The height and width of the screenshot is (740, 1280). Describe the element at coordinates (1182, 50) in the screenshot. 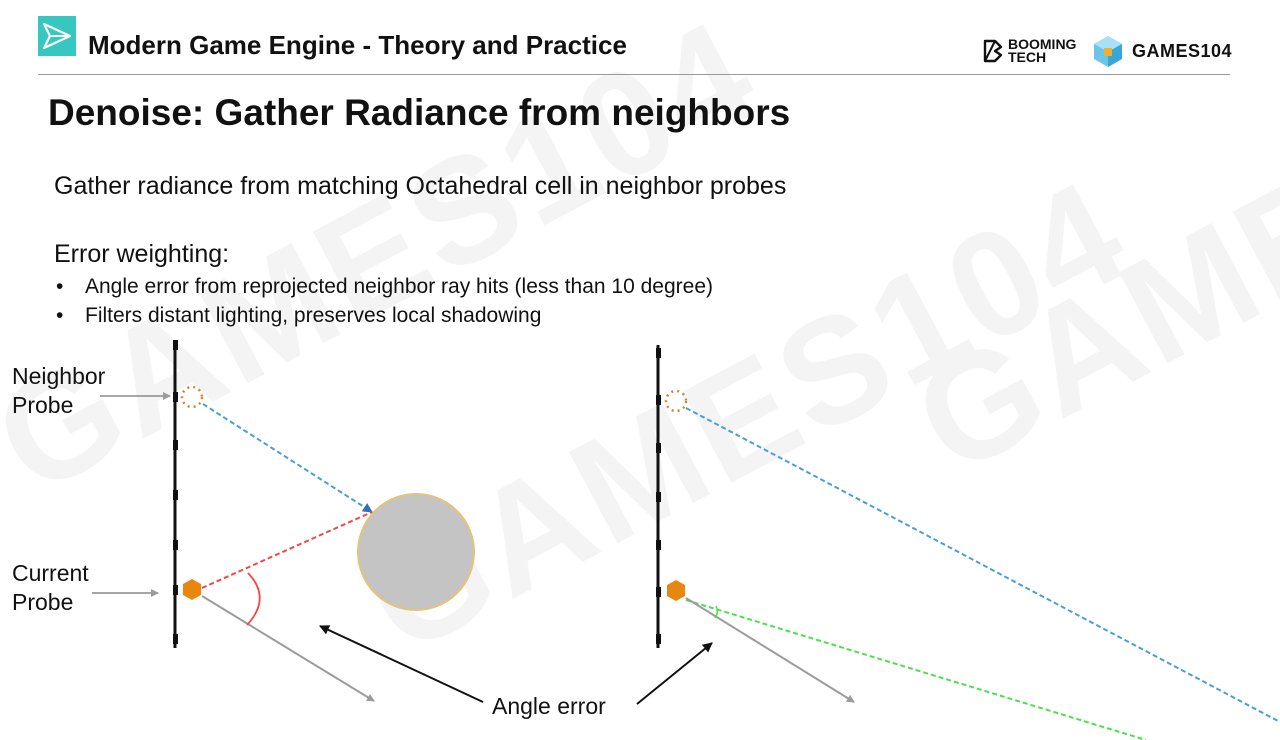

I see `games104-label: GAMES104` at that location.